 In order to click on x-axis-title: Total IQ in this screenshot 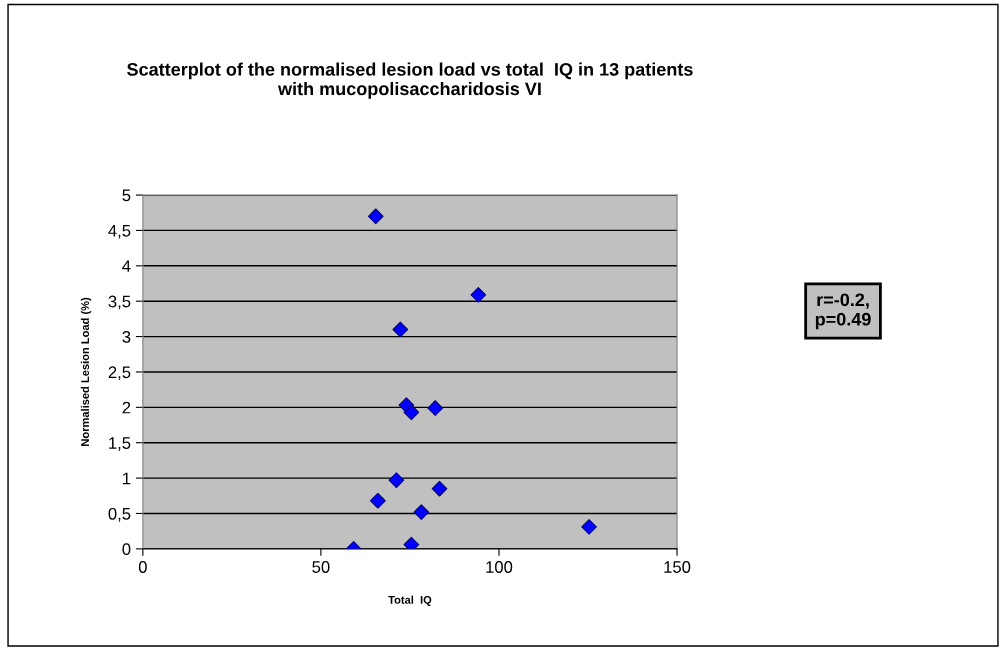, I will do `click(410, 600)`.